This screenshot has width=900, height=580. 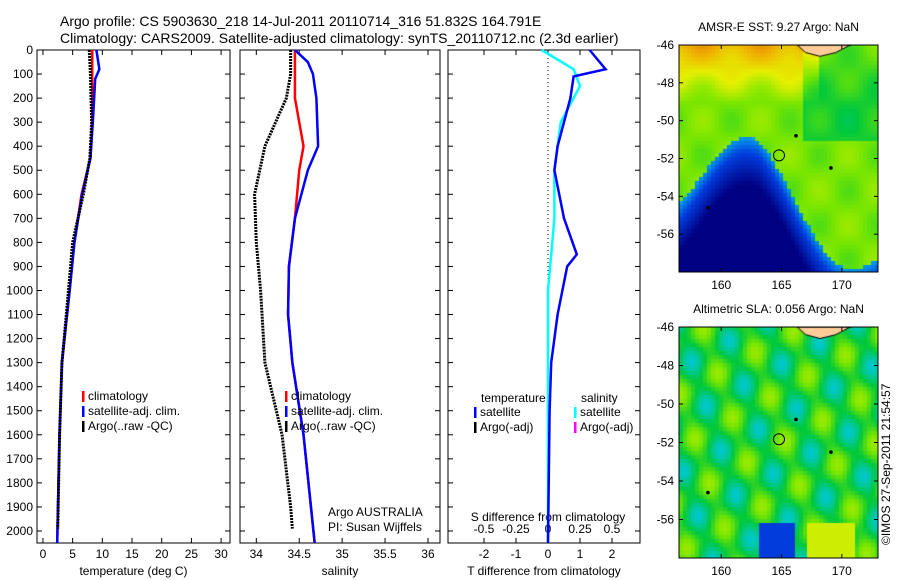 I want to click on y-tick-label: 1600, so click(x=19, y=435).